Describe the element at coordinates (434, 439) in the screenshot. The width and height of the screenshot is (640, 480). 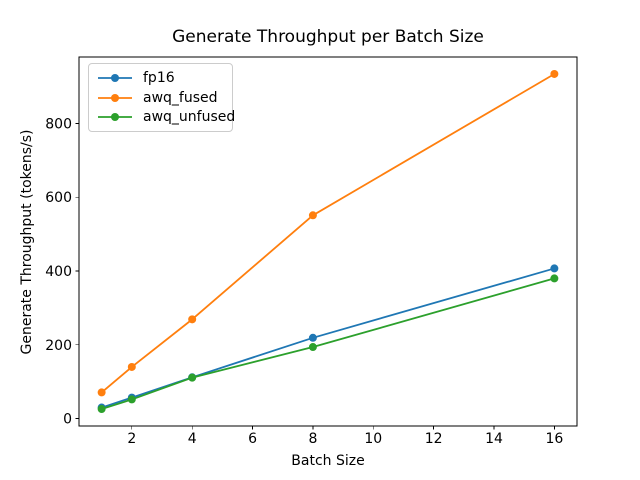
I see `svg-text: 12` at that location.